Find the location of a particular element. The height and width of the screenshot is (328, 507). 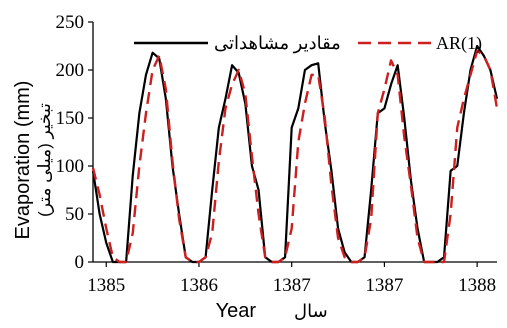

y-tick-label: 150 is located at coordinates (70, 118).